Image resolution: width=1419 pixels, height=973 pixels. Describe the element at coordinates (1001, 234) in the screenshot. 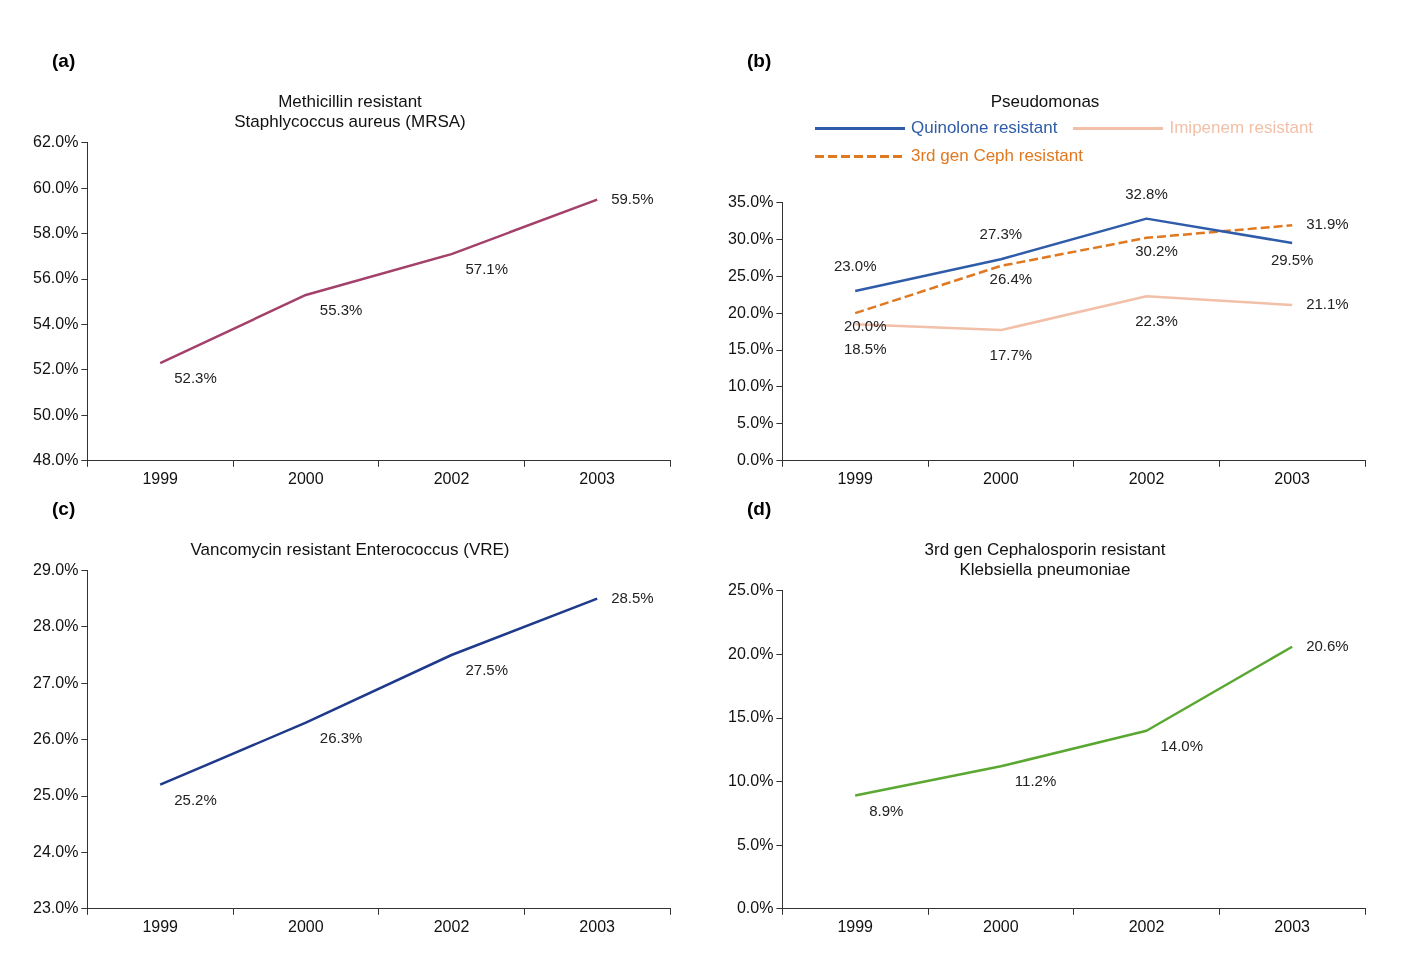

I see `data-label: 27.3%` at that location.